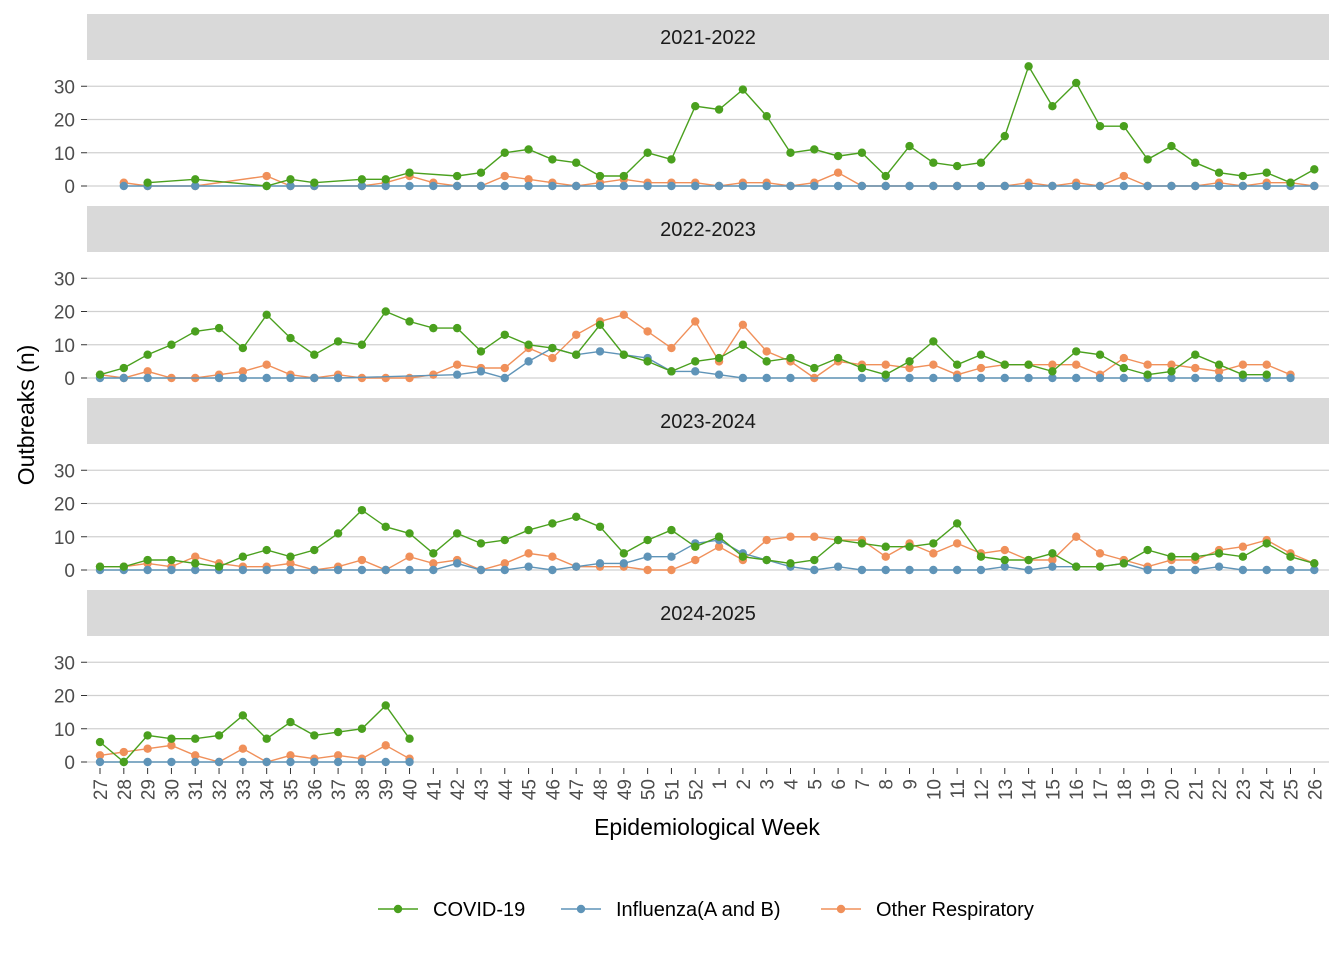 Image resolution: width=1344 pixels, height=960 pixels. Describe the element at coordinates (69, 187) in the screenshot. I see `y-tick-label: 0` at that location.